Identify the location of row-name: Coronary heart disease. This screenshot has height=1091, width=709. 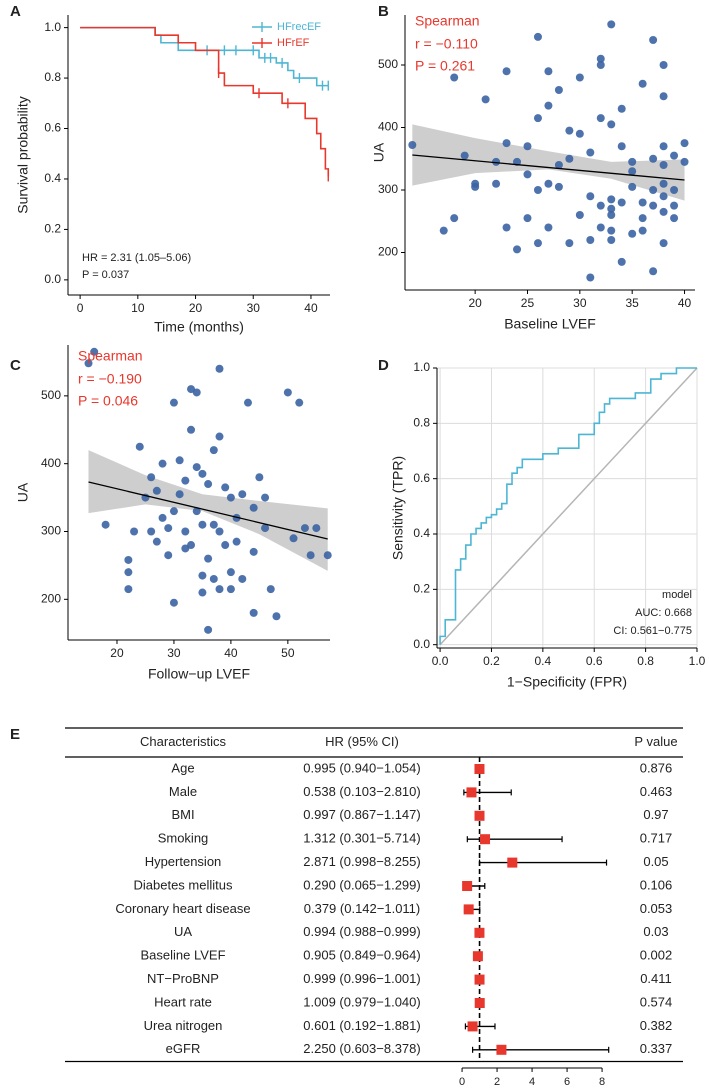
(182, 908).